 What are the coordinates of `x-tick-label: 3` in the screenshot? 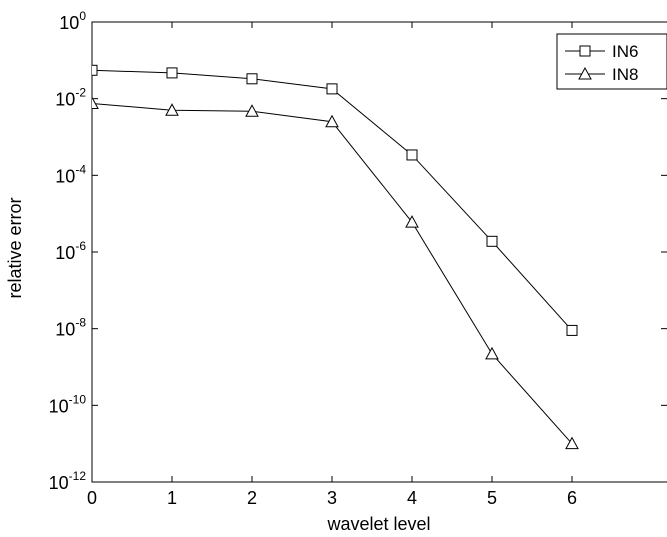 It's located at (332, 498).